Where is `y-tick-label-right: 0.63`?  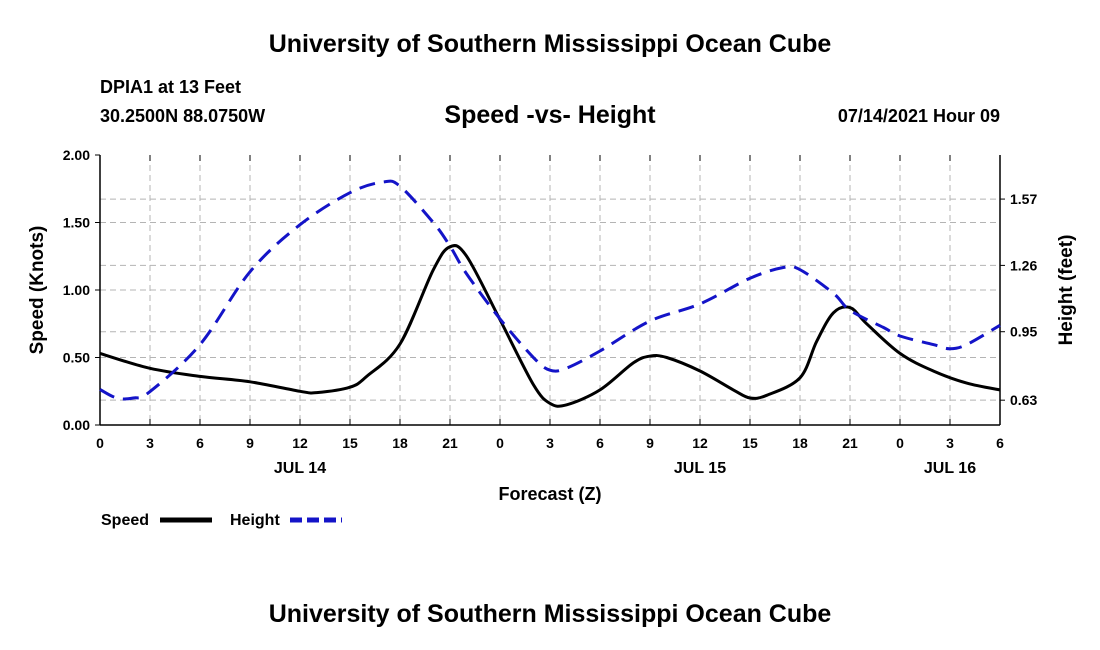
y-tick-label-right: 0.63 is located at coordinates (1023, 400).